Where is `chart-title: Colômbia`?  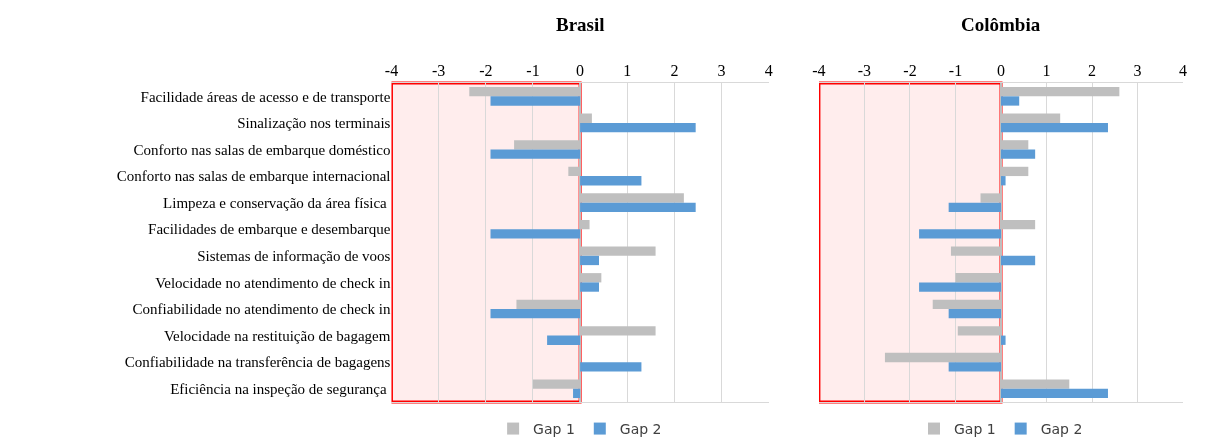 chart-title: Colômbia is located at coordinates (1001, 24).